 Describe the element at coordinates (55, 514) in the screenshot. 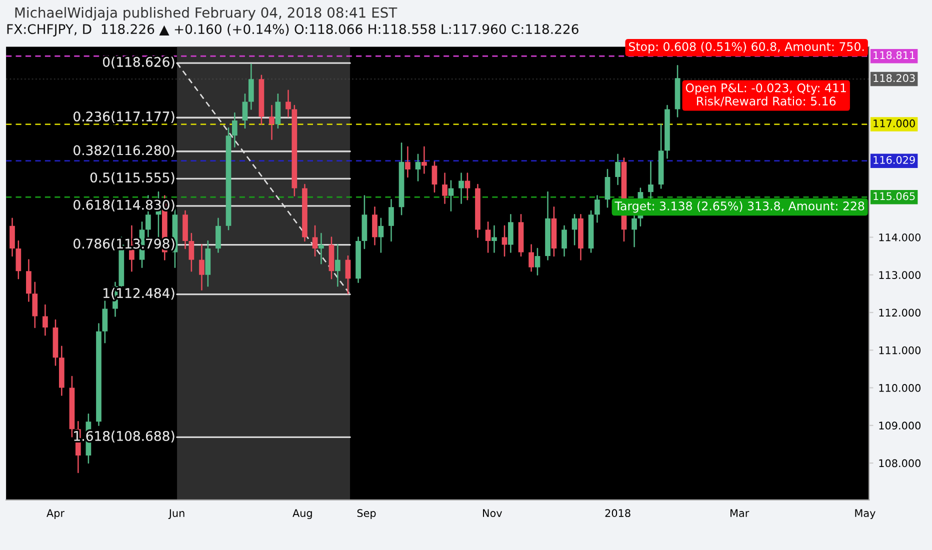

I see `x-tick-label: Apr` at that location.